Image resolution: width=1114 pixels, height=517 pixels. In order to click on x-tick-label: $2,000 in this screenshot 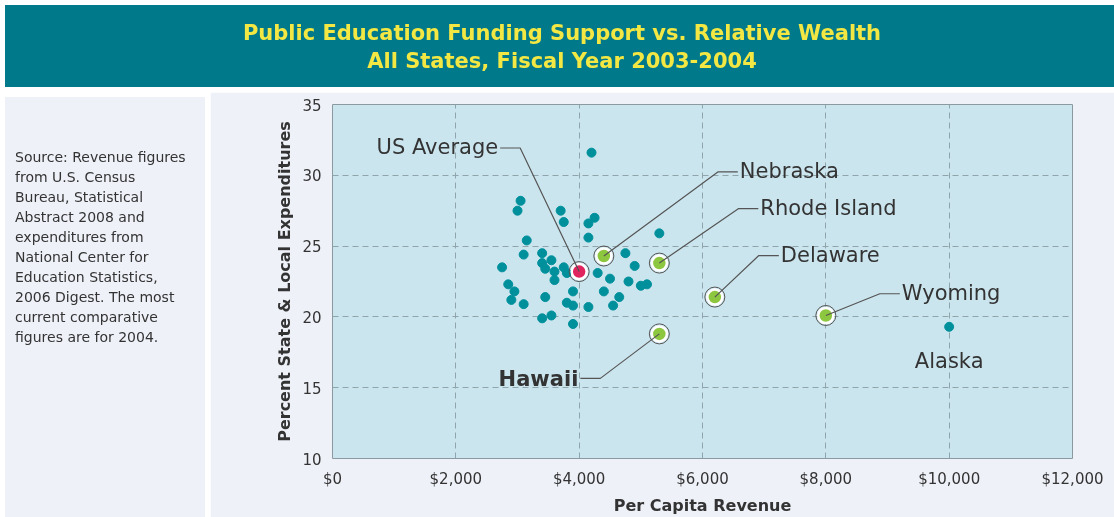, I will do `click(456, 478)`.